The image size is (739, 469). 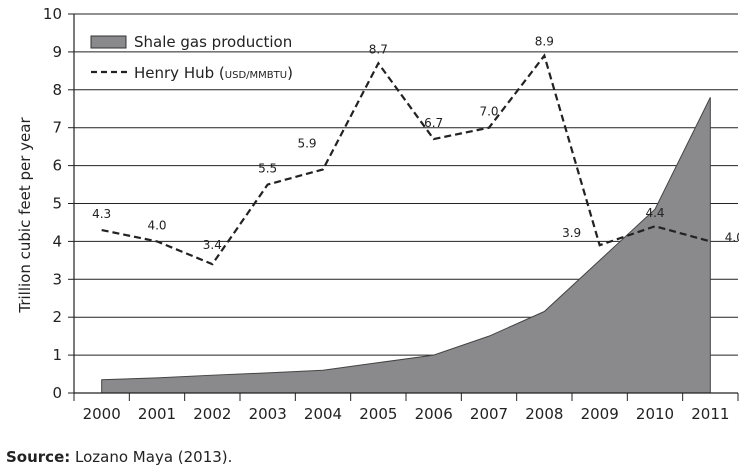 I want to click on data-label-henry-hub-2004: 5.9, so click(x=306, y=143).